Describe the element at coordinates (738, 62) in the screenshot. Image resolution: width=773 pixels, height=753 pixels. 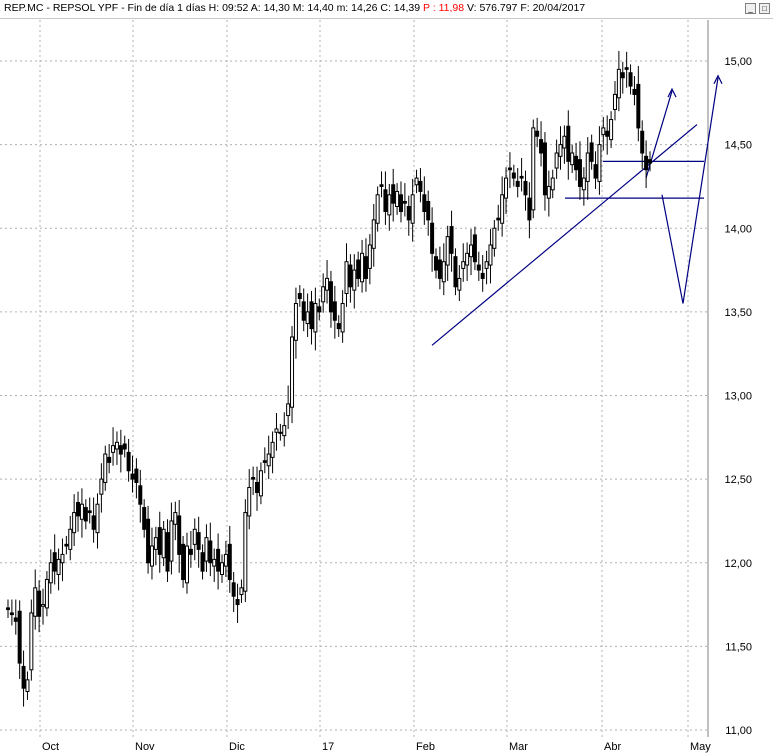
I see `y-tick-label: 15,00` at that location.